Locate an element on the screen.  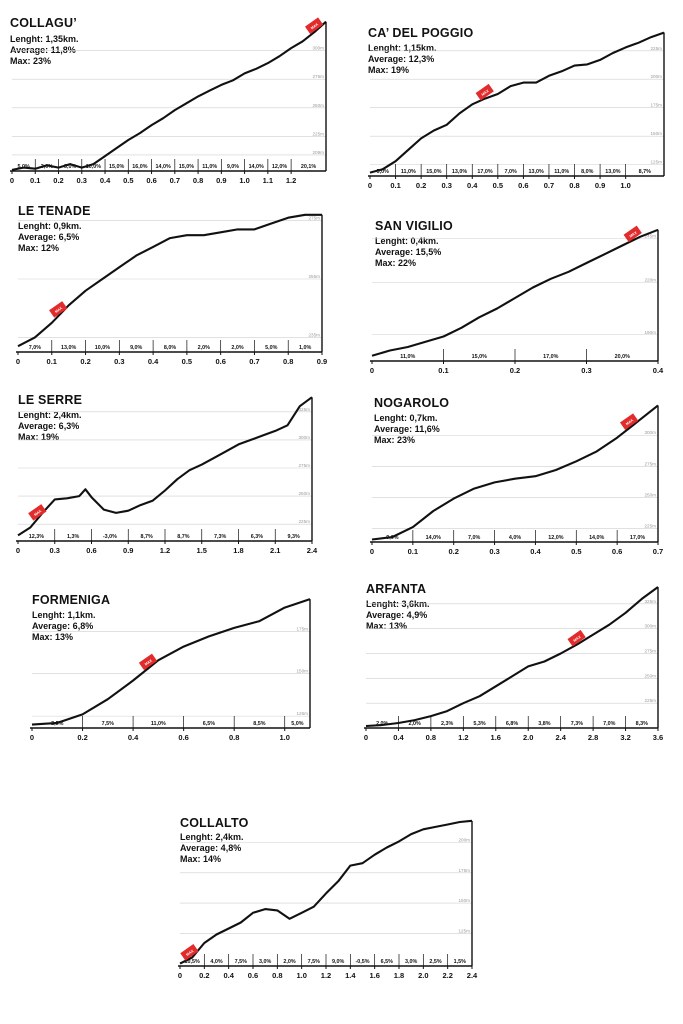
max-text: Max: 23% is located at coordinates (31, 61).